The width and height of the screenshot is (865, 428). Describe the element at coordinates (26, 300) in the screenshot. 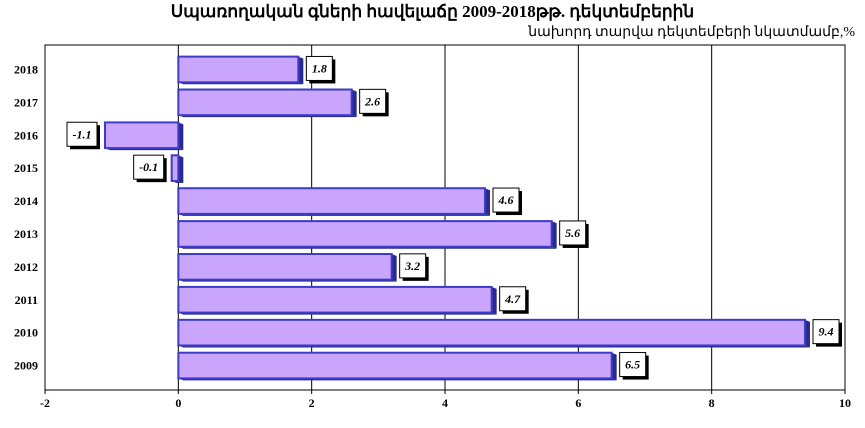

I see `y-tick-label: 2011` at that location.